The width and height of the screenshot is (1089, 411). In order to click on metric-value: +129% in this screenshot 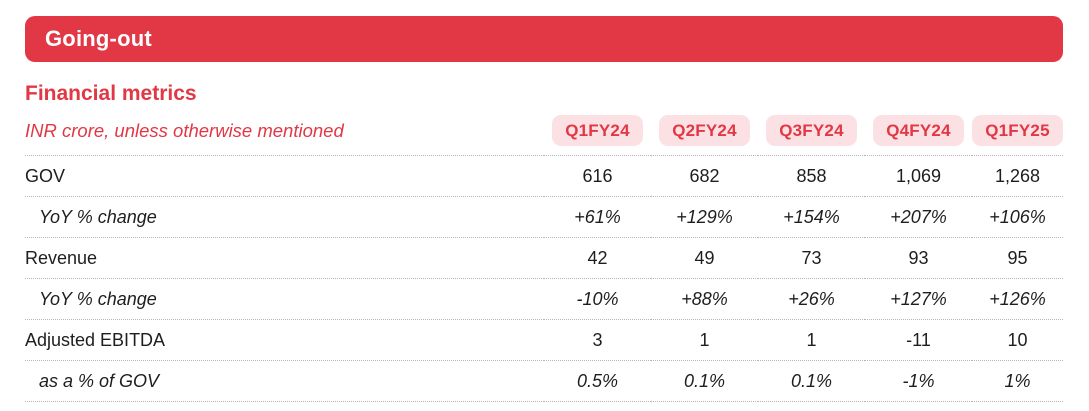, I will do `click(704, 217)`.